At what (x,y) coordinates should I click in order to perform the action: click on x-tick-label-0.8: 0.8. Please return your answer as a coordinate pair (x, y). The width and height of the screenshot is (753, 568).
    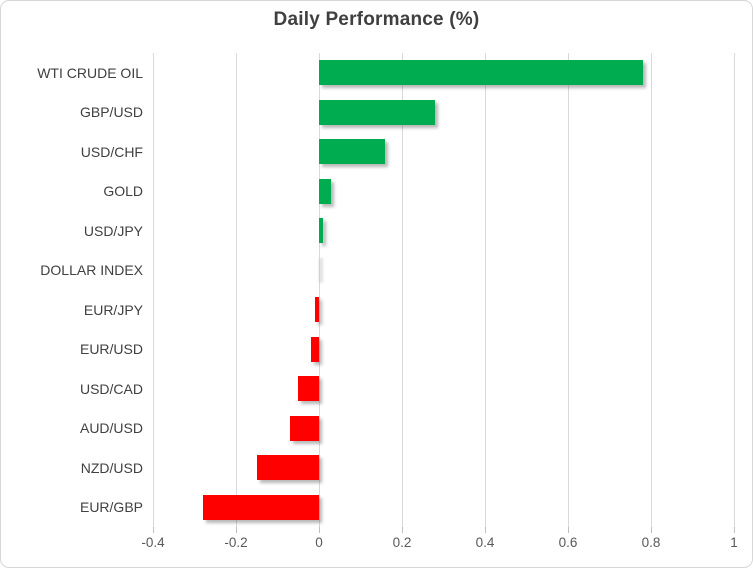
    Looking at the image, I should click on (651, 542).